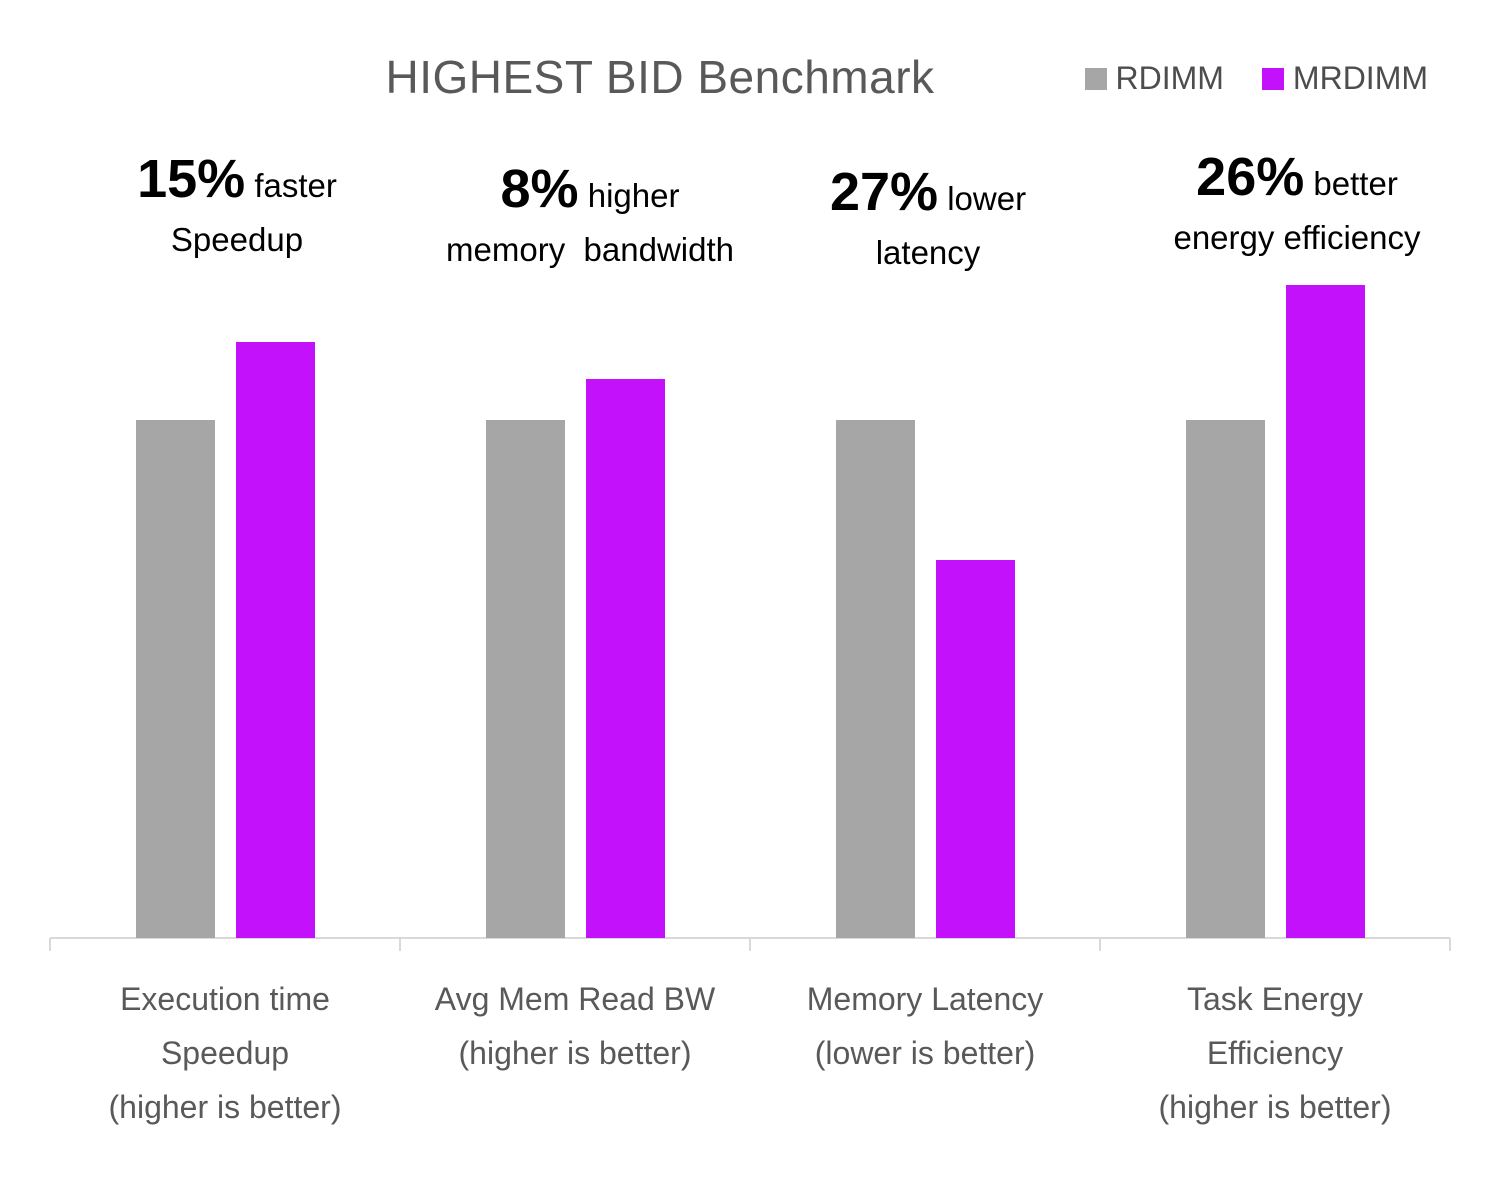 Image resolution: width=1500 pixels, height=1180 pixels. I want to click on callout-value: 26%, so click(1250, 177).